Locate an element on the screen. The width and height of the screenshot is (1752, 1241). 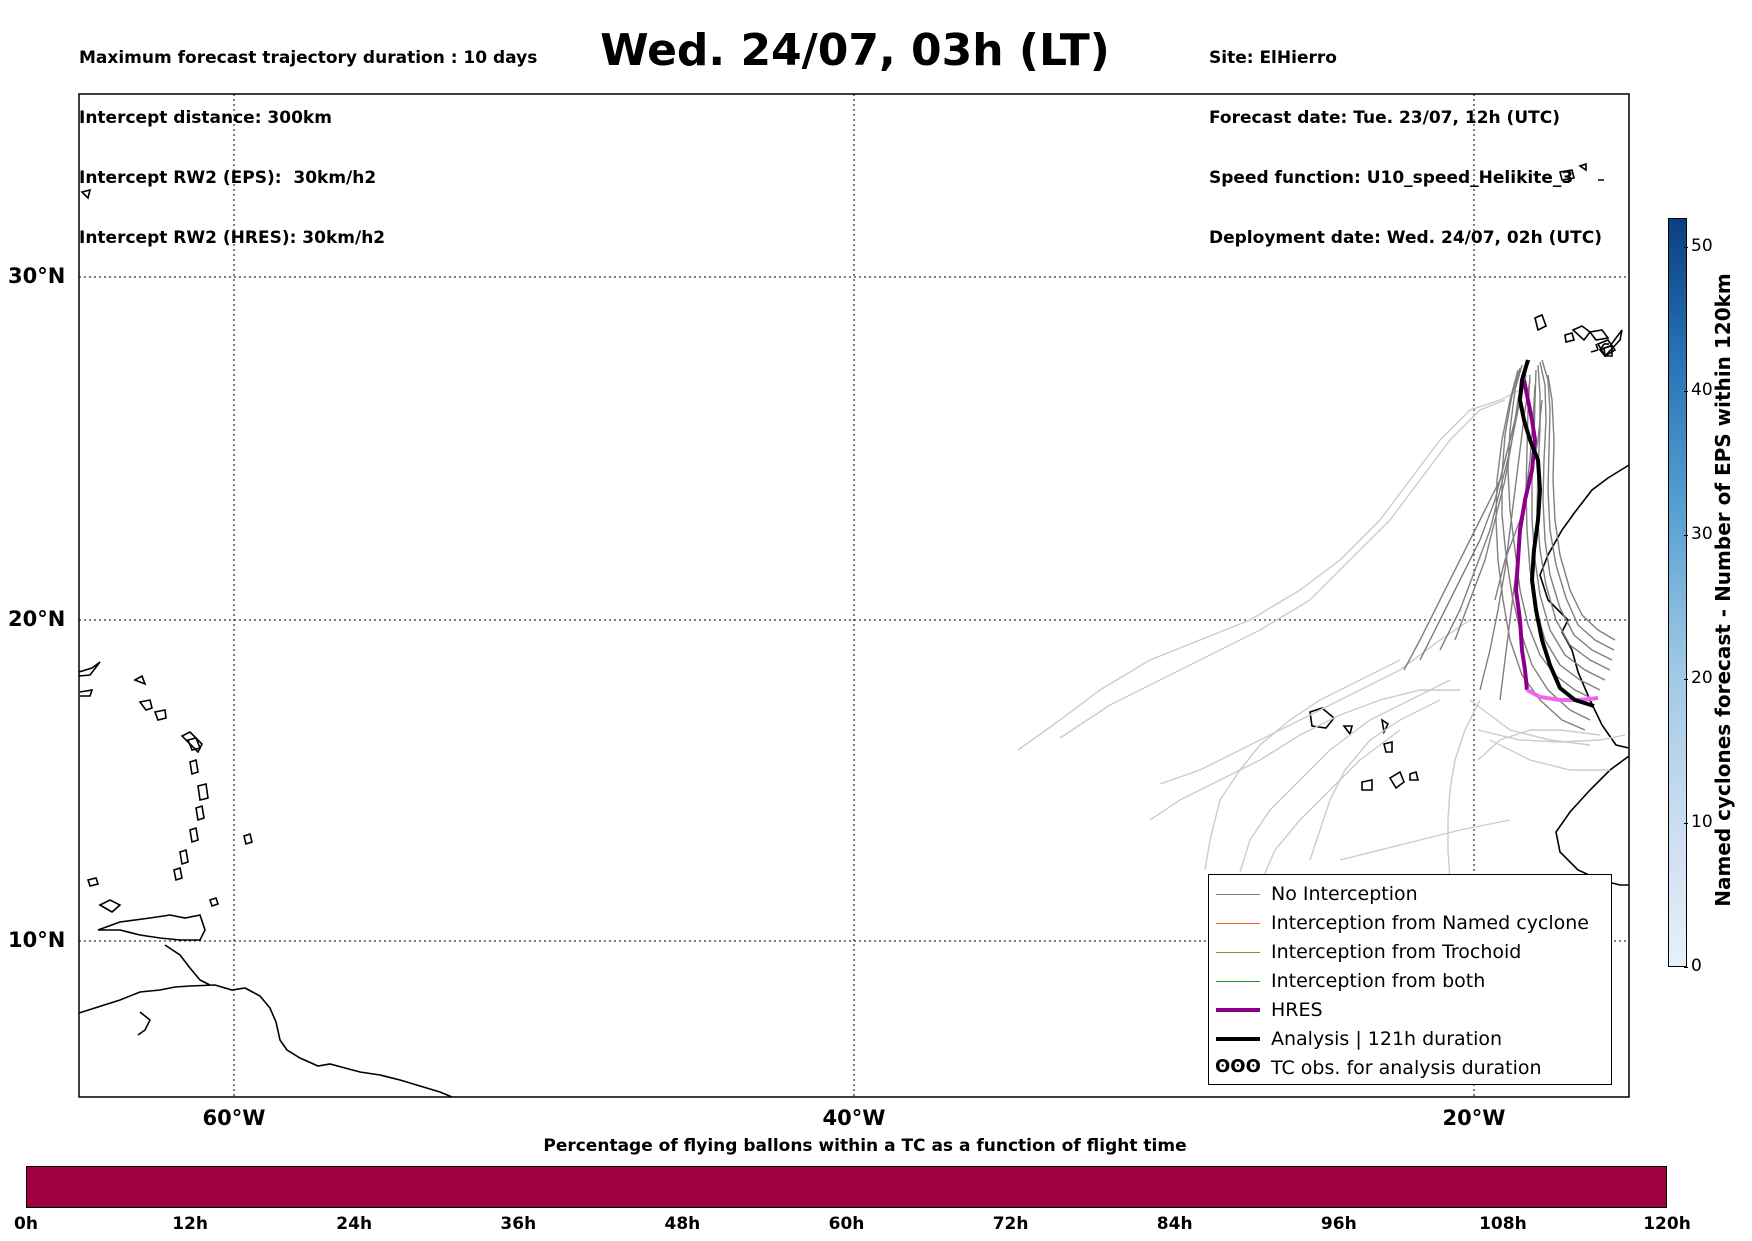
ensemble-trajectories is located at coordinates (1509, 545).